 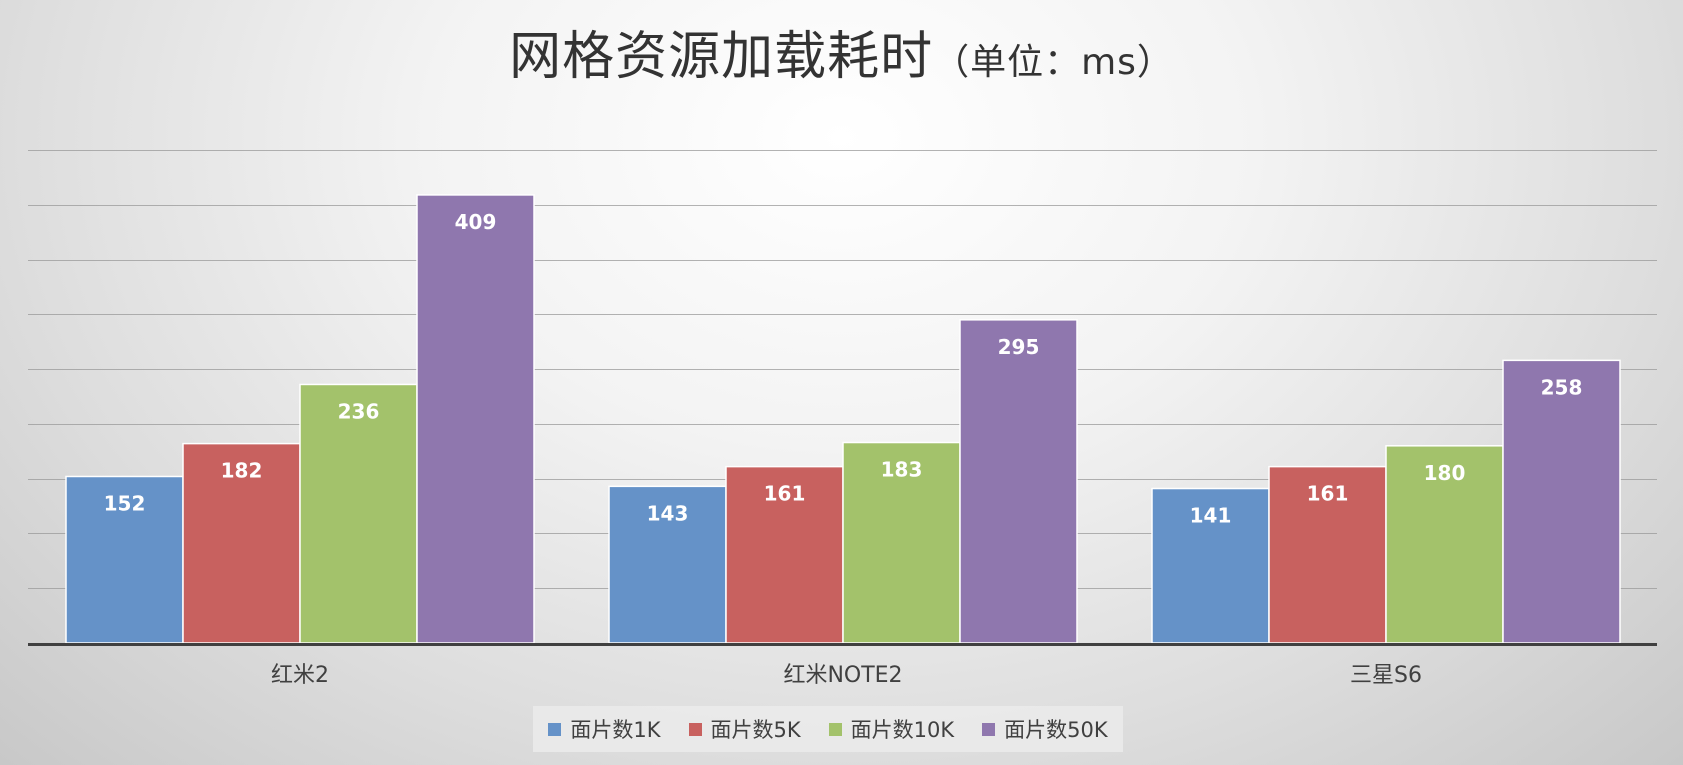 What do you see at coordinates (1019, 347) in the screenshot?
I see `data-label: 295` at bounding box center [1019, 347].